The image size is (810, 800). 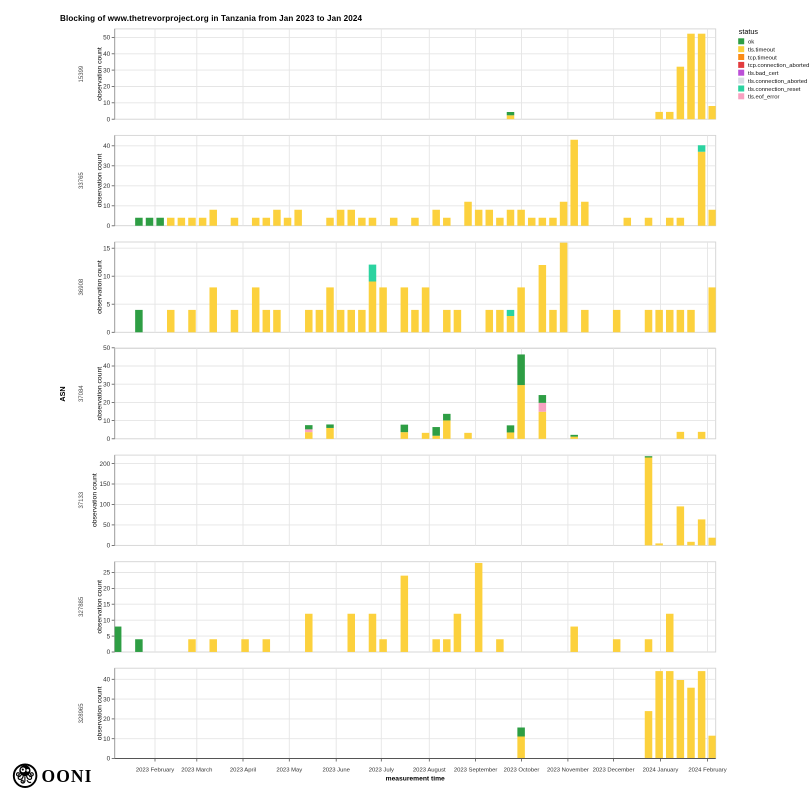 What do you see at coordinates (105, 484) in the screenshot?
I see `svg-text: 150` at bounding box center [105, 484].